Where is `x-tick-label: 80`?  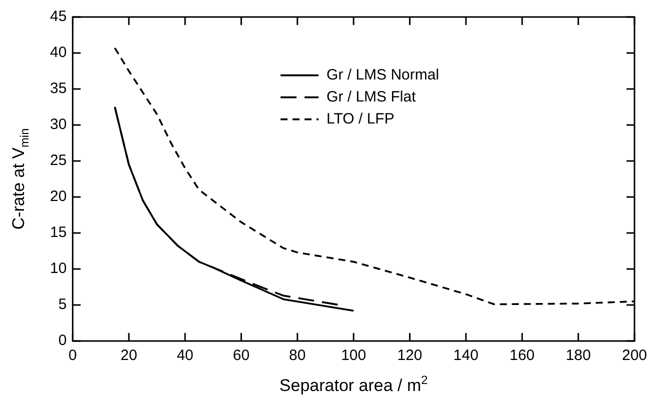
x-tick-label: 80 is located at coordinates (297, 355).